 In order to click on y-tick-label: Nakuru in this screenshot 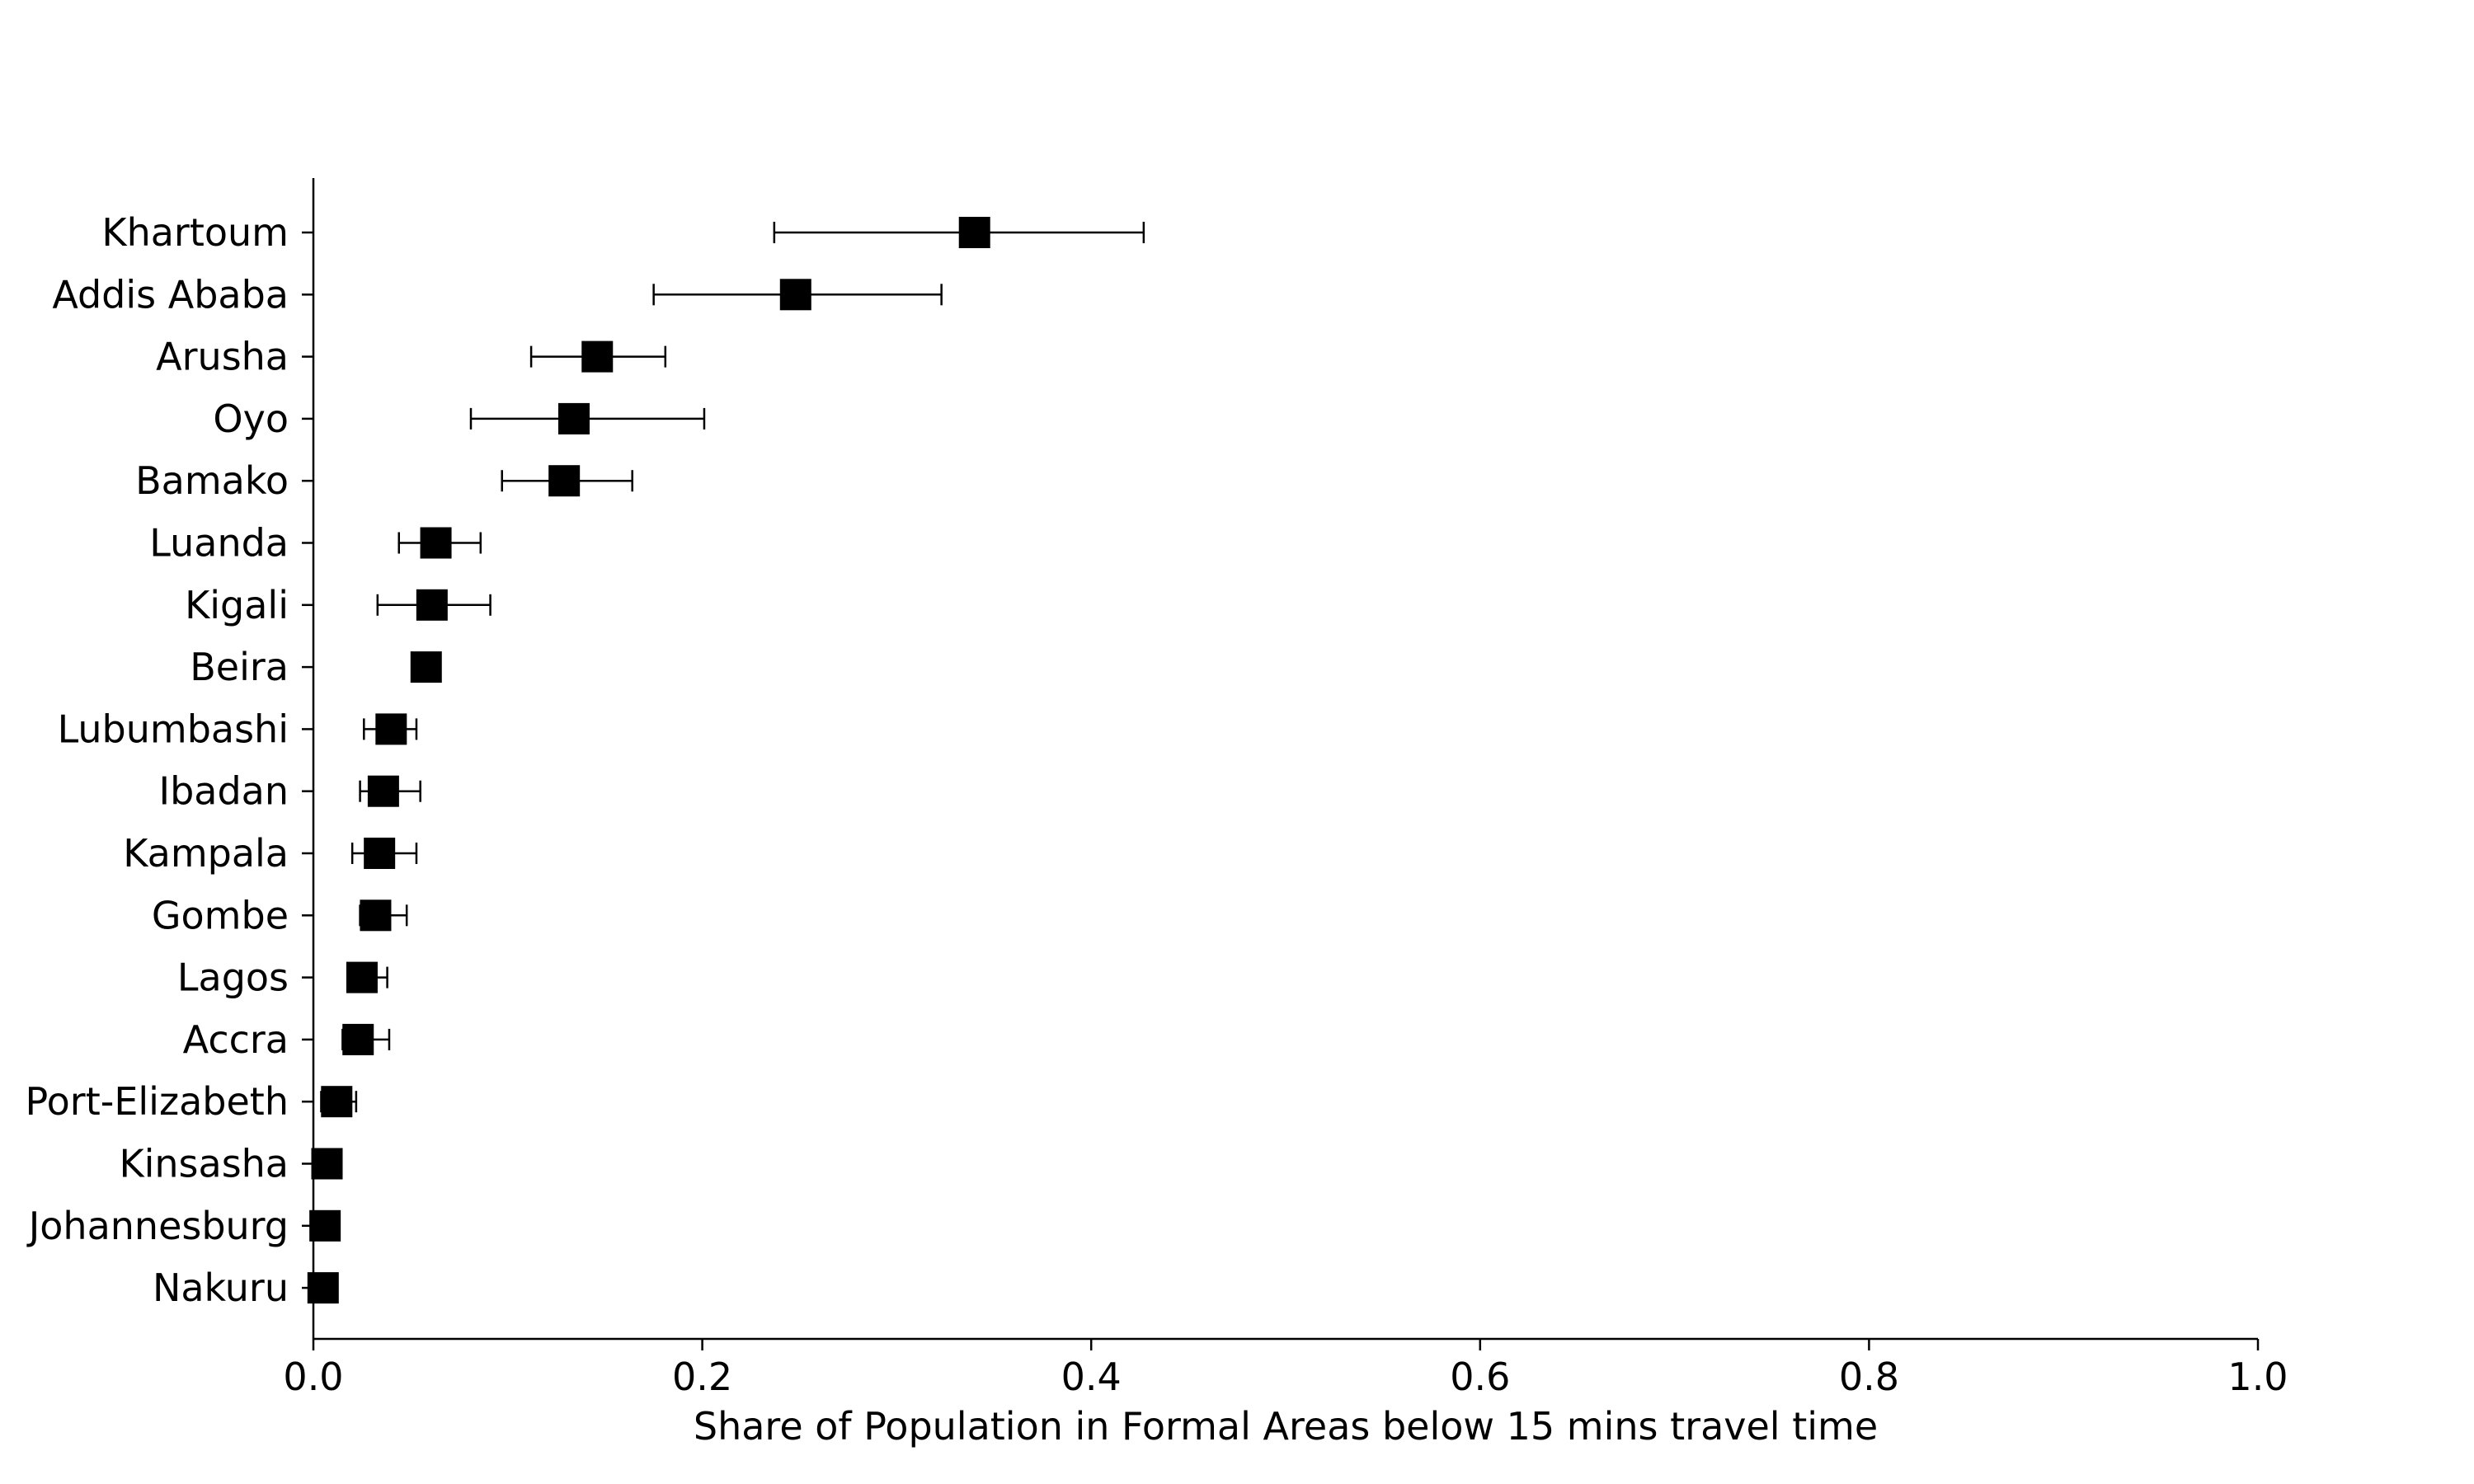, I will do `click(221, 1288)`.